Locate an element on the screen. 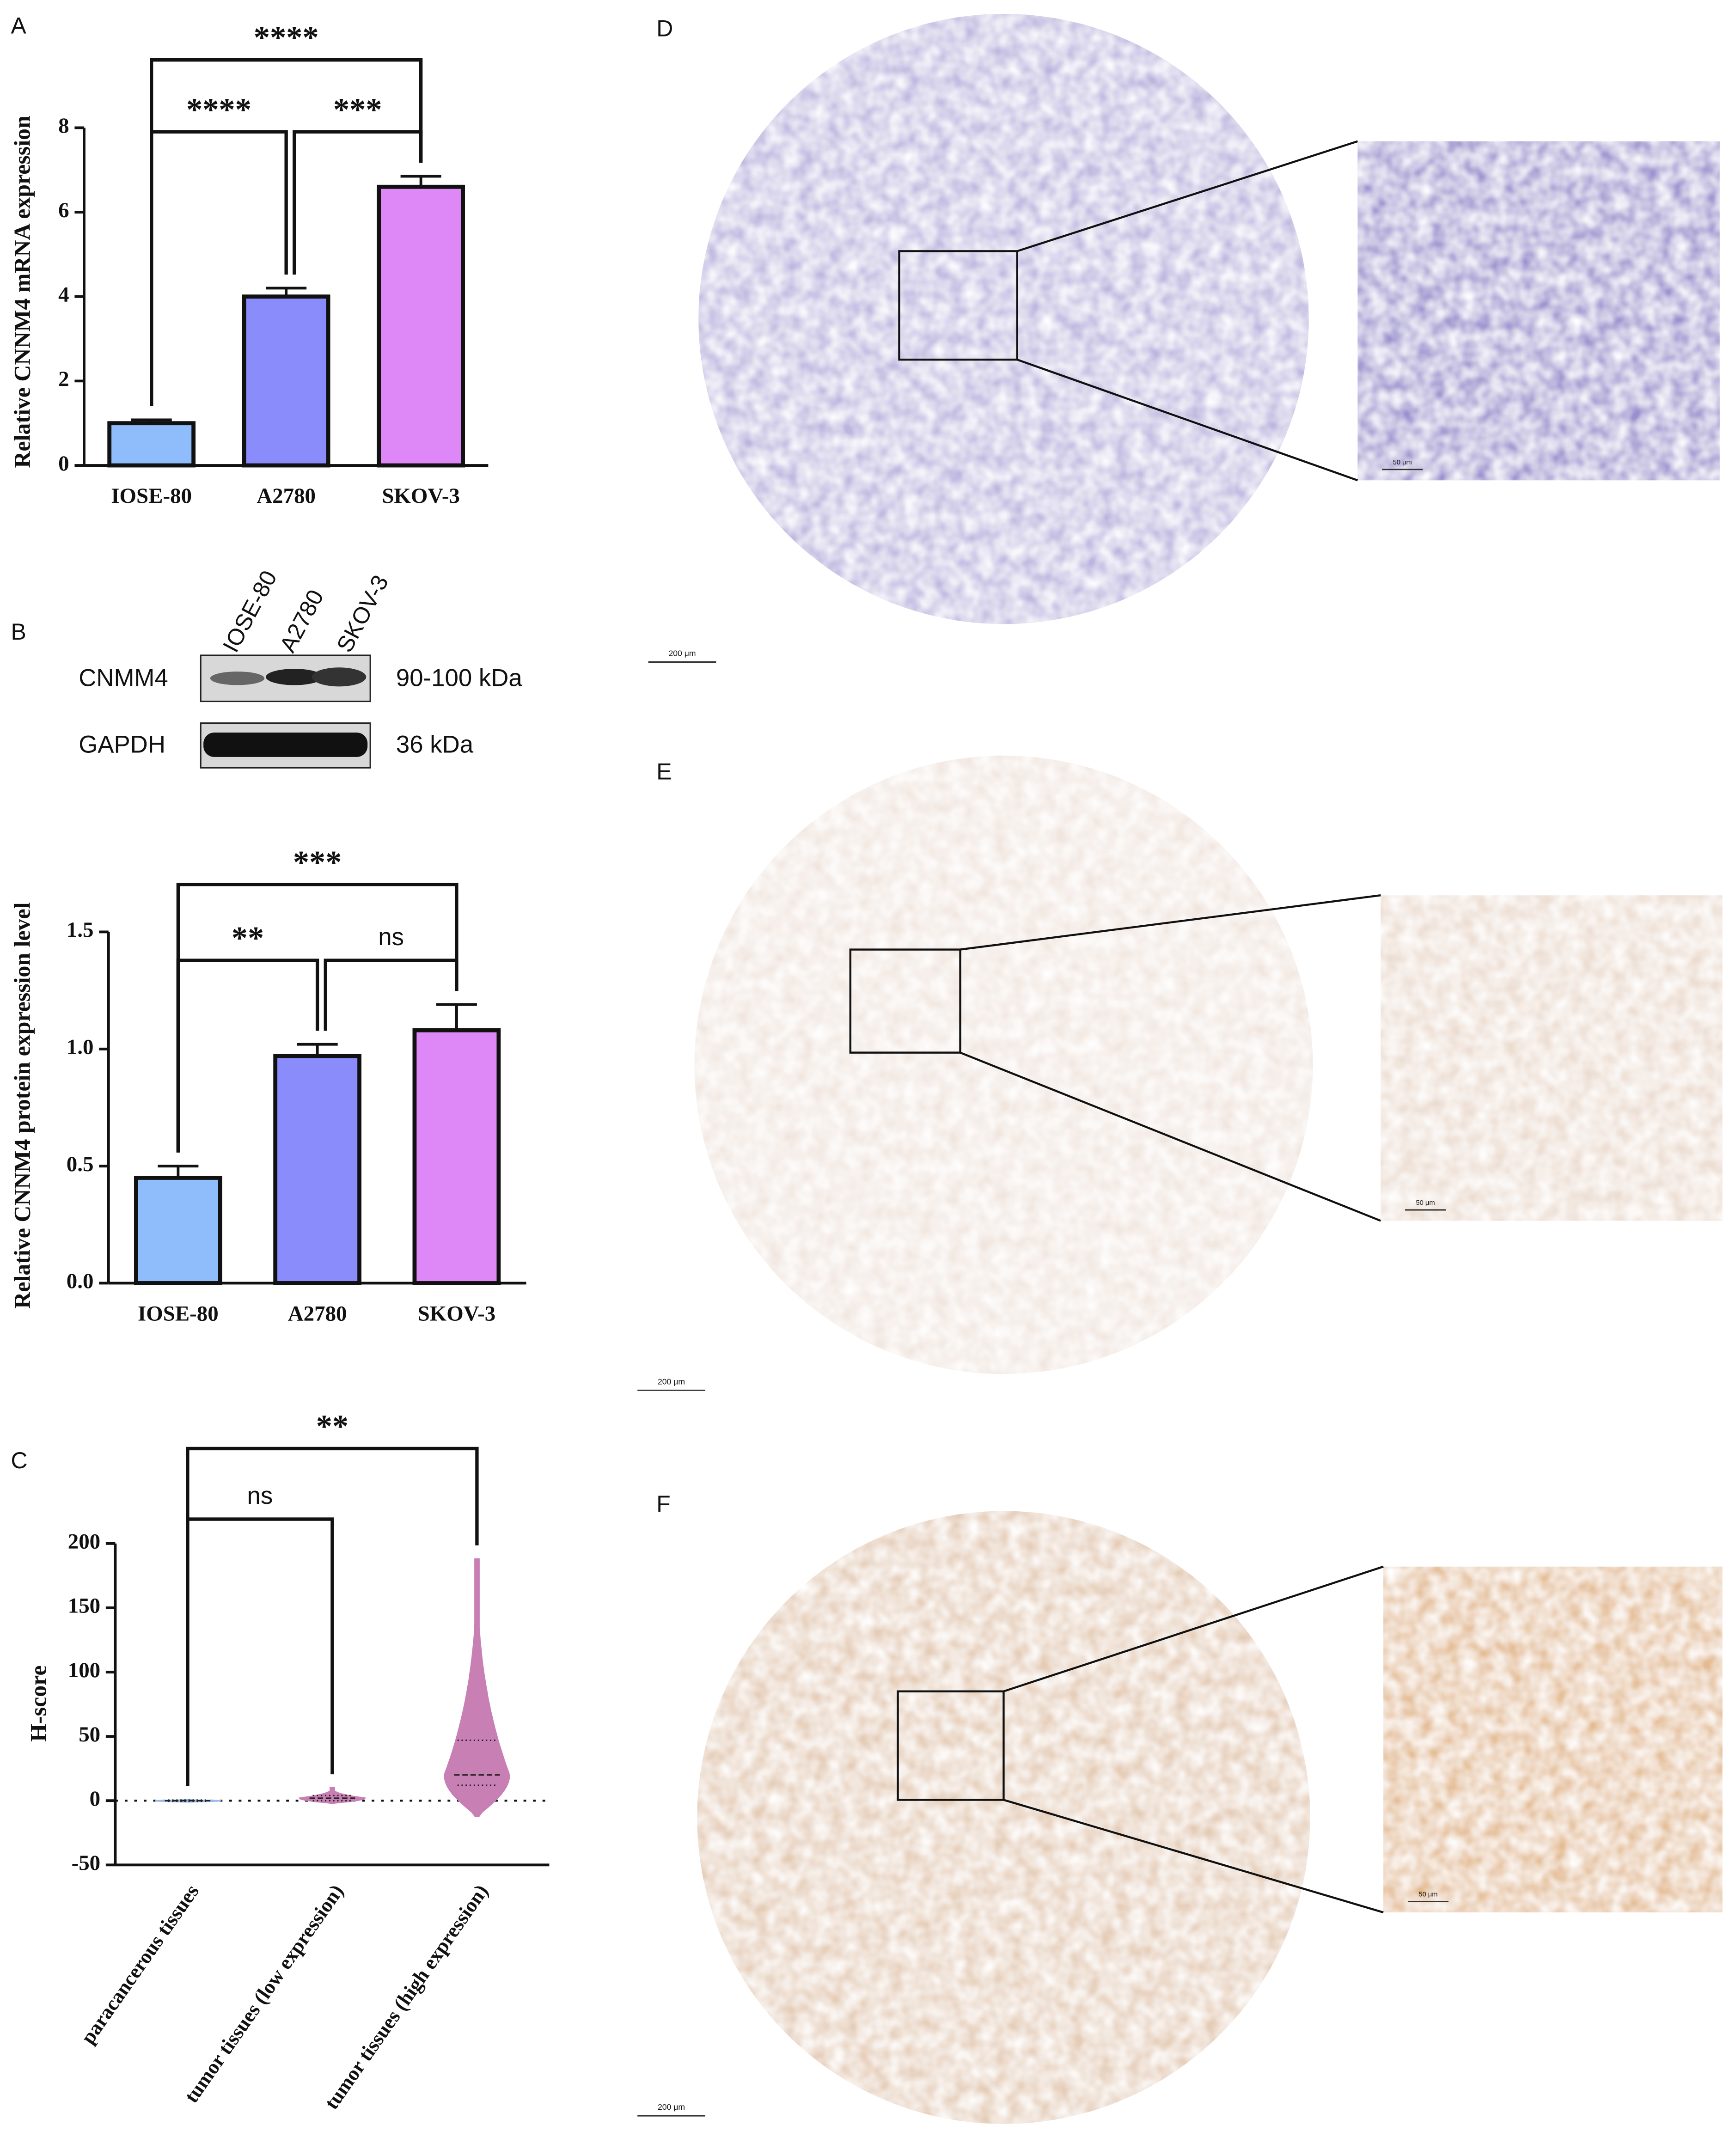  panel-label: B is located at coordinates (18, 632).